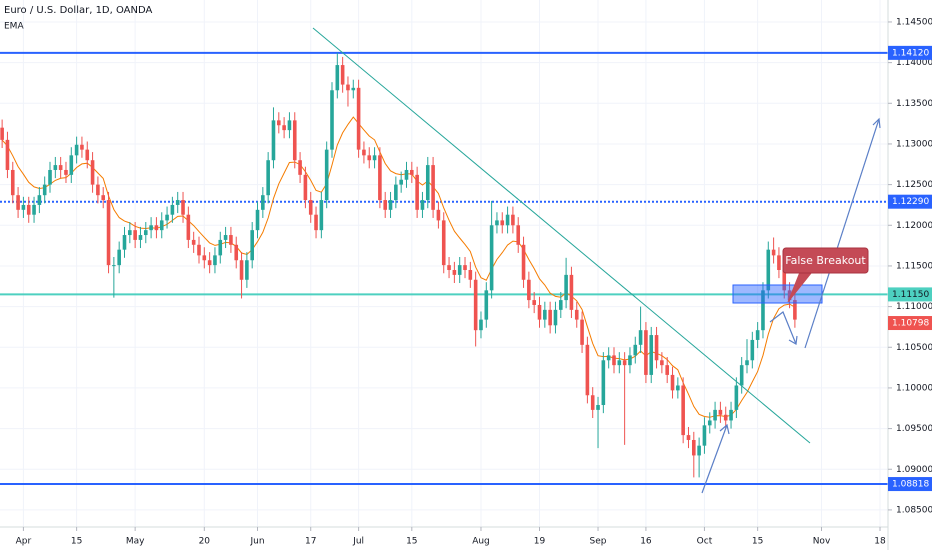 This screenshot has width=932, height=550. What do you see at coordinates (14, 27) in the screenshot?
I see `indicator-label: EMA` at bounding box center [14, 27].